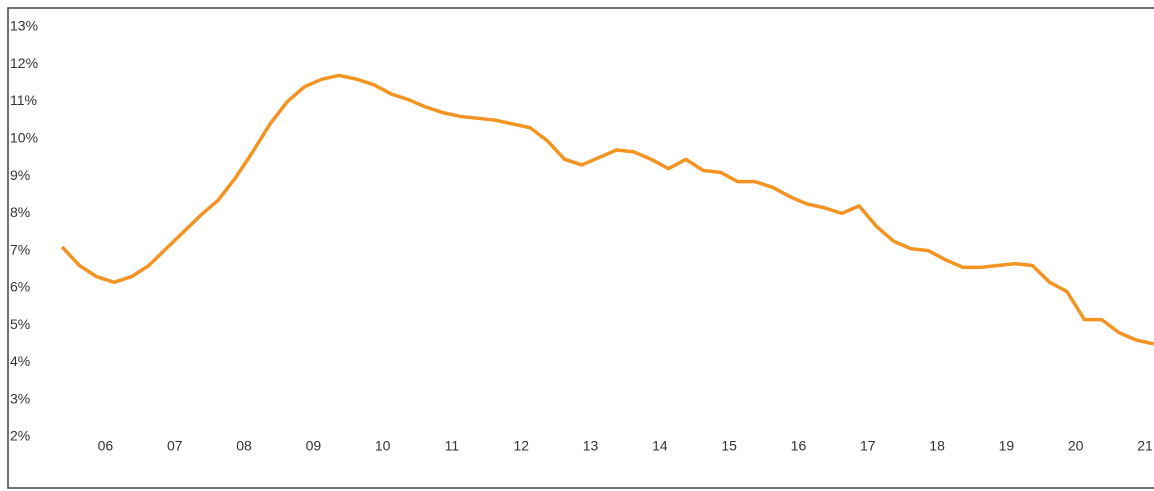  What do you see at coordinates (1145, 446) in the screenshot?
I see `x-tick-label: 21` at bounding box center [1145, 446].